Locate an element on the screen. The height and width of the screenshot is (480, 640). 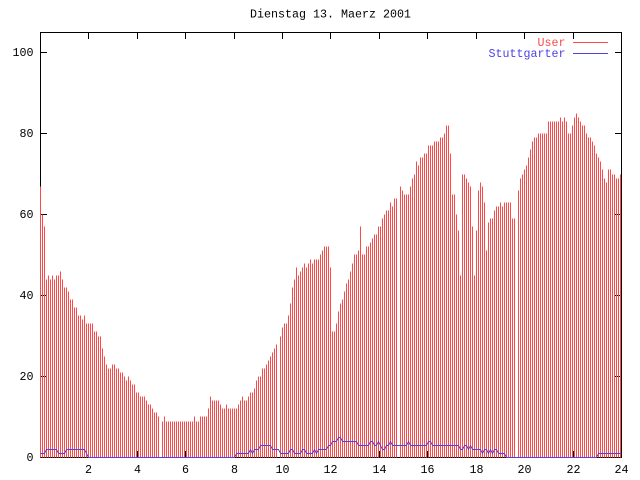
svg-text: 10 is located at coordinates (283, 470).